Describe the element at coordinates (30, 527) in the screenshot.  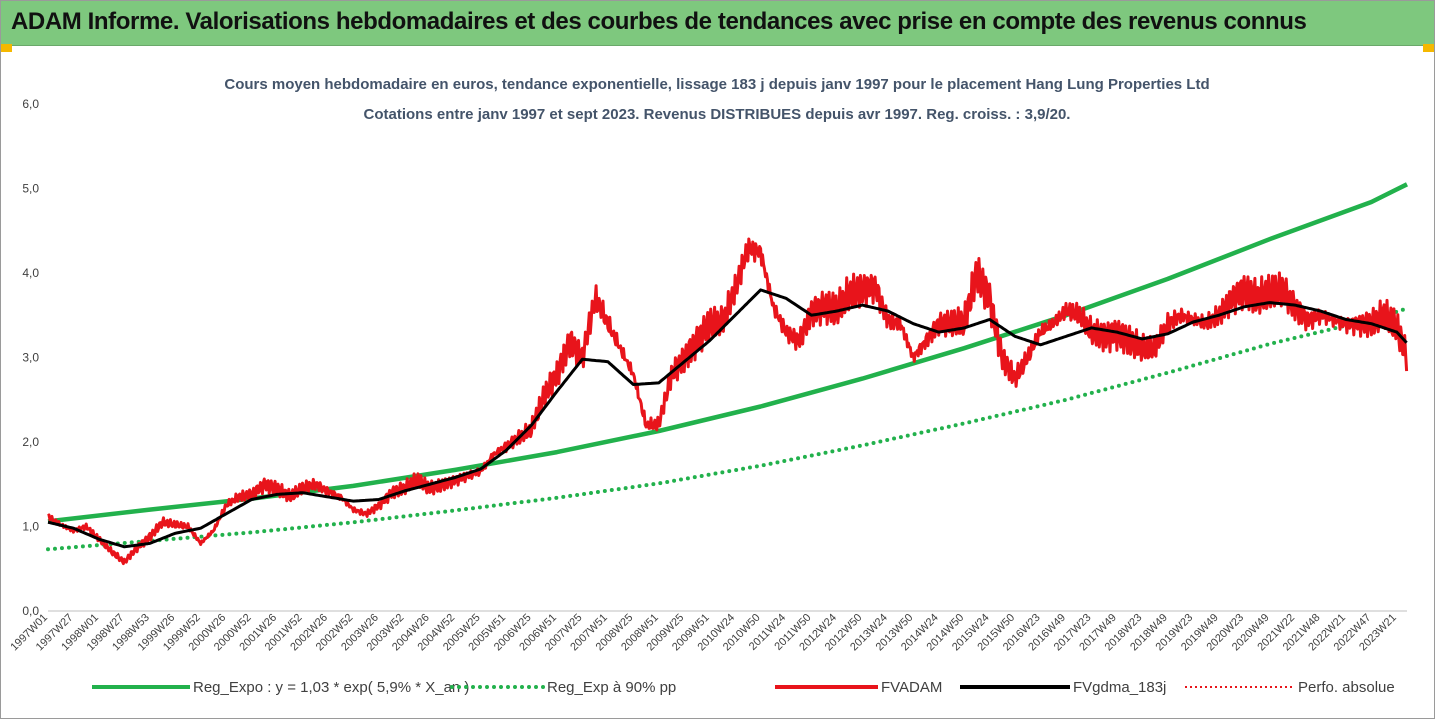
I see `y-tick-label: 1,0` at that location.